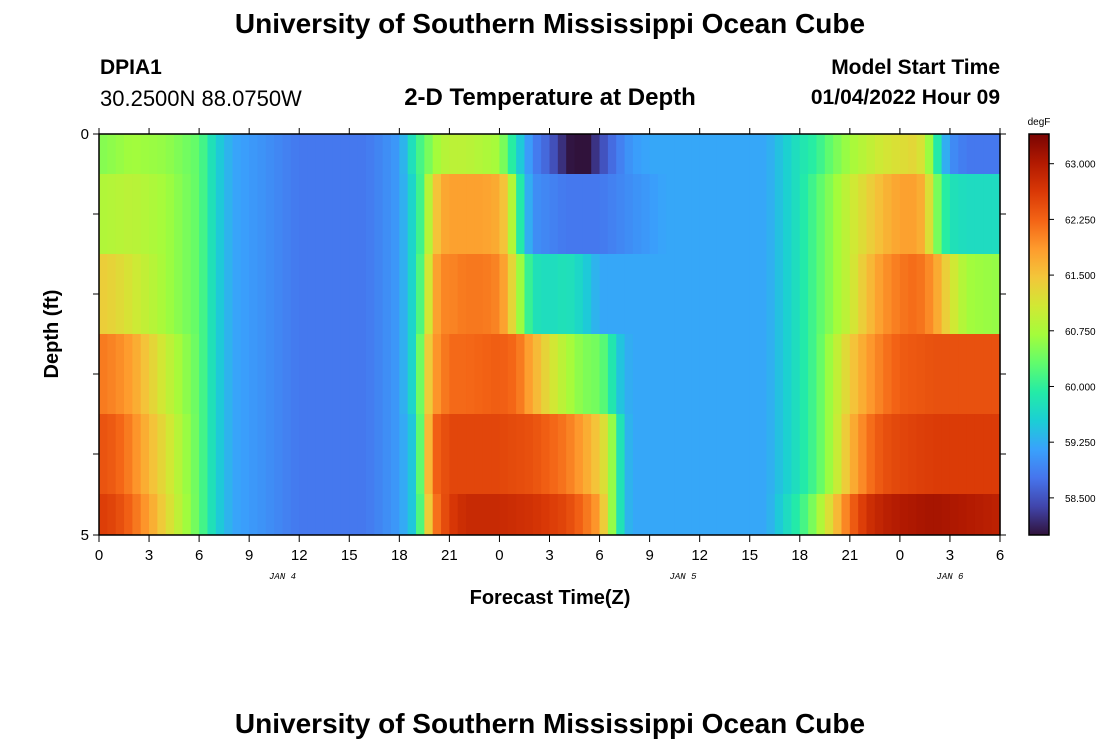 Image resolution: width=1100 pixels, height=750 pixels. Describe the element at coordinates (550, 97) in the screenshot. I see `plot-title: 2-D Temperature at Depth` at that location.